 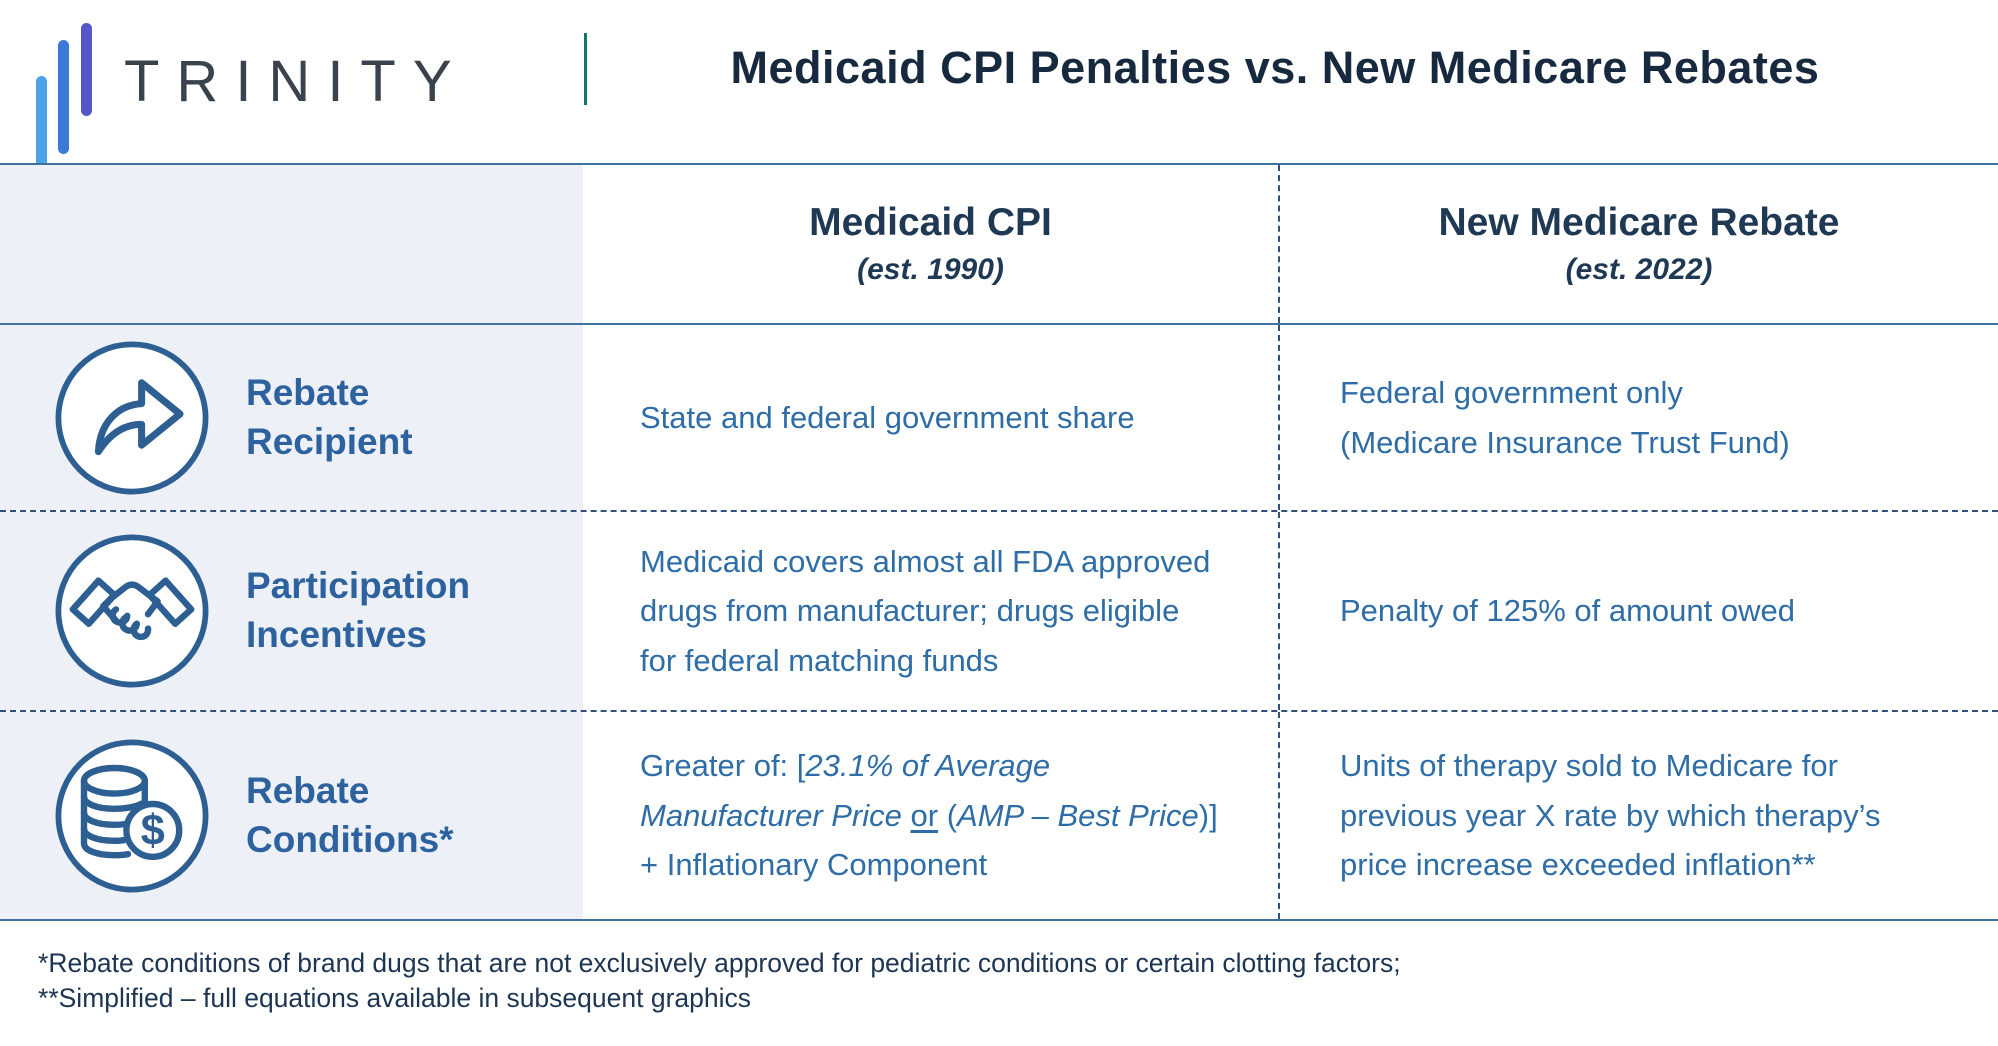 I want to click on cell-text: (Medicare Insurance Trust Fund), so click(x=1565, y=442).